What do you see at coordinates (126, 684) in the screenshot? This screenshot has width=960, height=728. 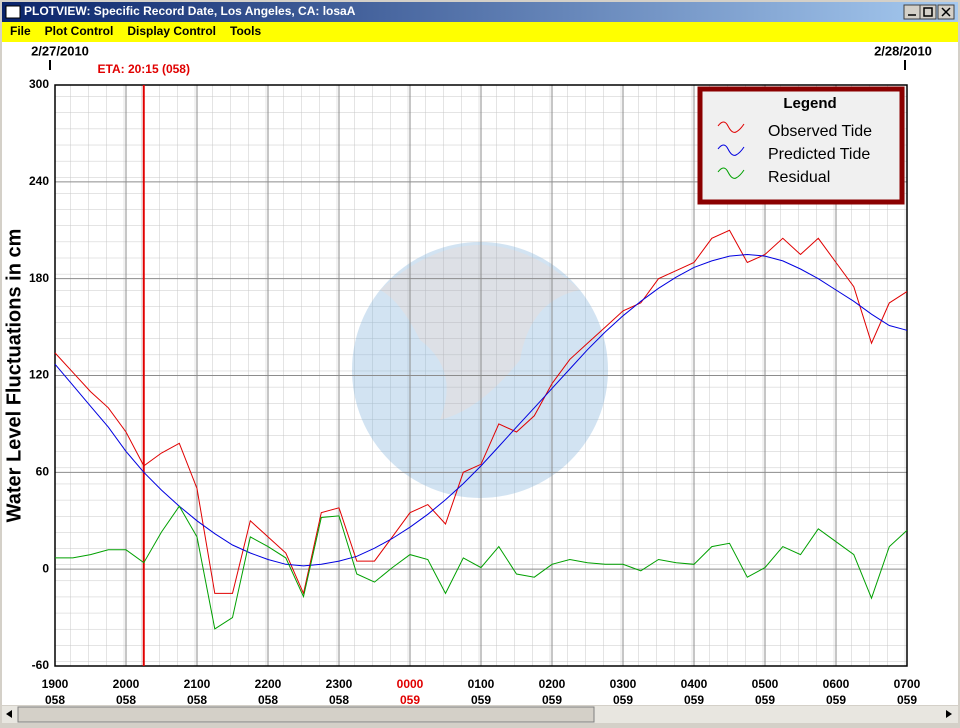 I see `x-tick-label: 2000` at bounding box center [126, 684].